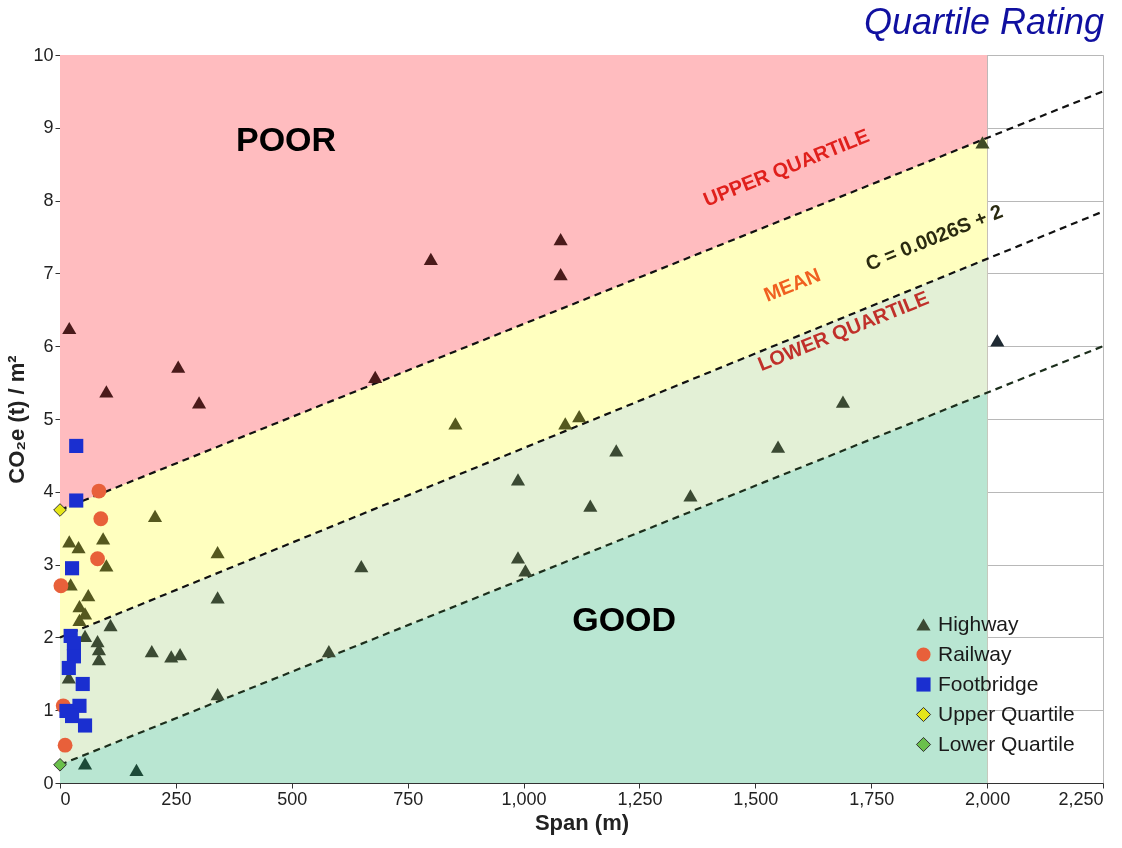  Describe the element at coordinates (582, 822) in the screenshot. I see `x-axis-title: Span (m)` at that location.